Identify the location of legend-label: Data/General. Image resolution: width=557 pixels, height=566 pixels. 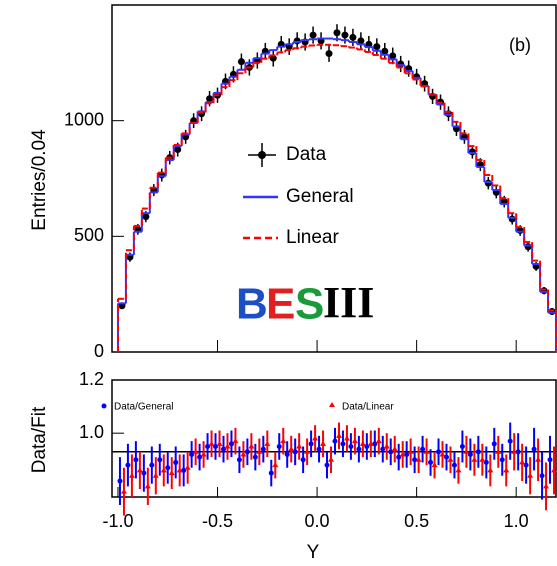
(143, 407).